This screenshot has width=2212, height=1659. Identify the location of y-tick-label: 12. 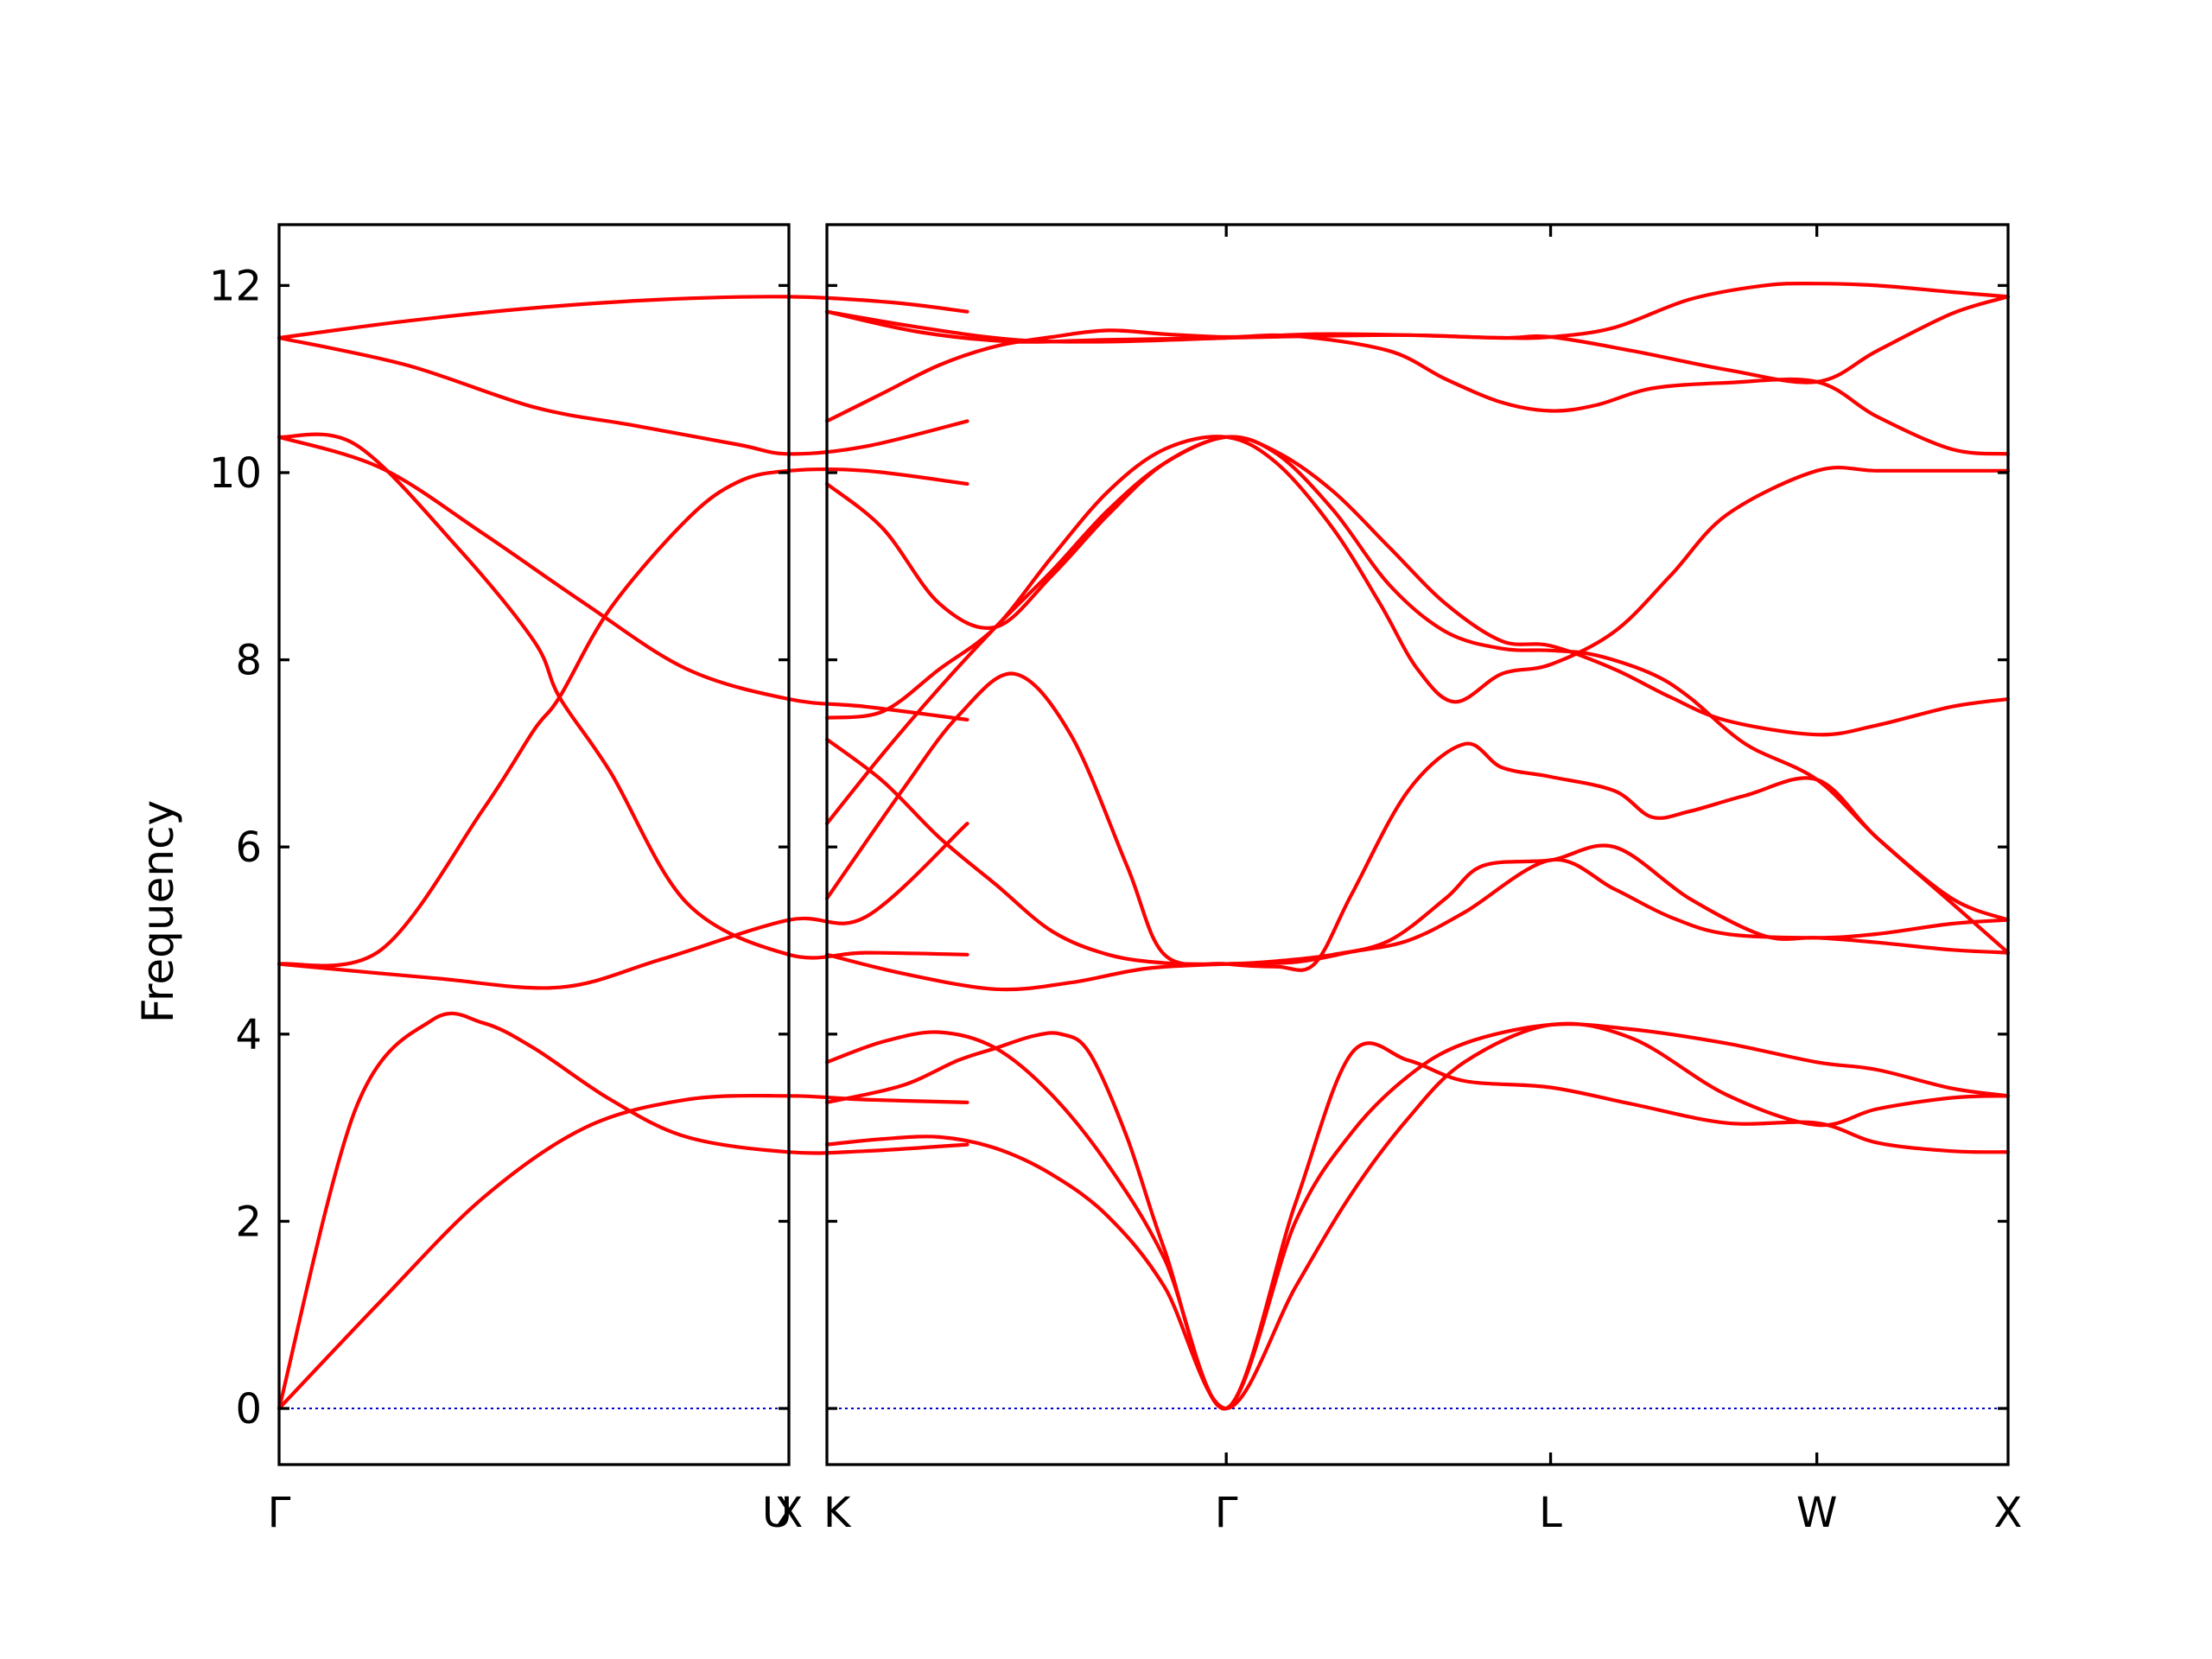
(235, 286).